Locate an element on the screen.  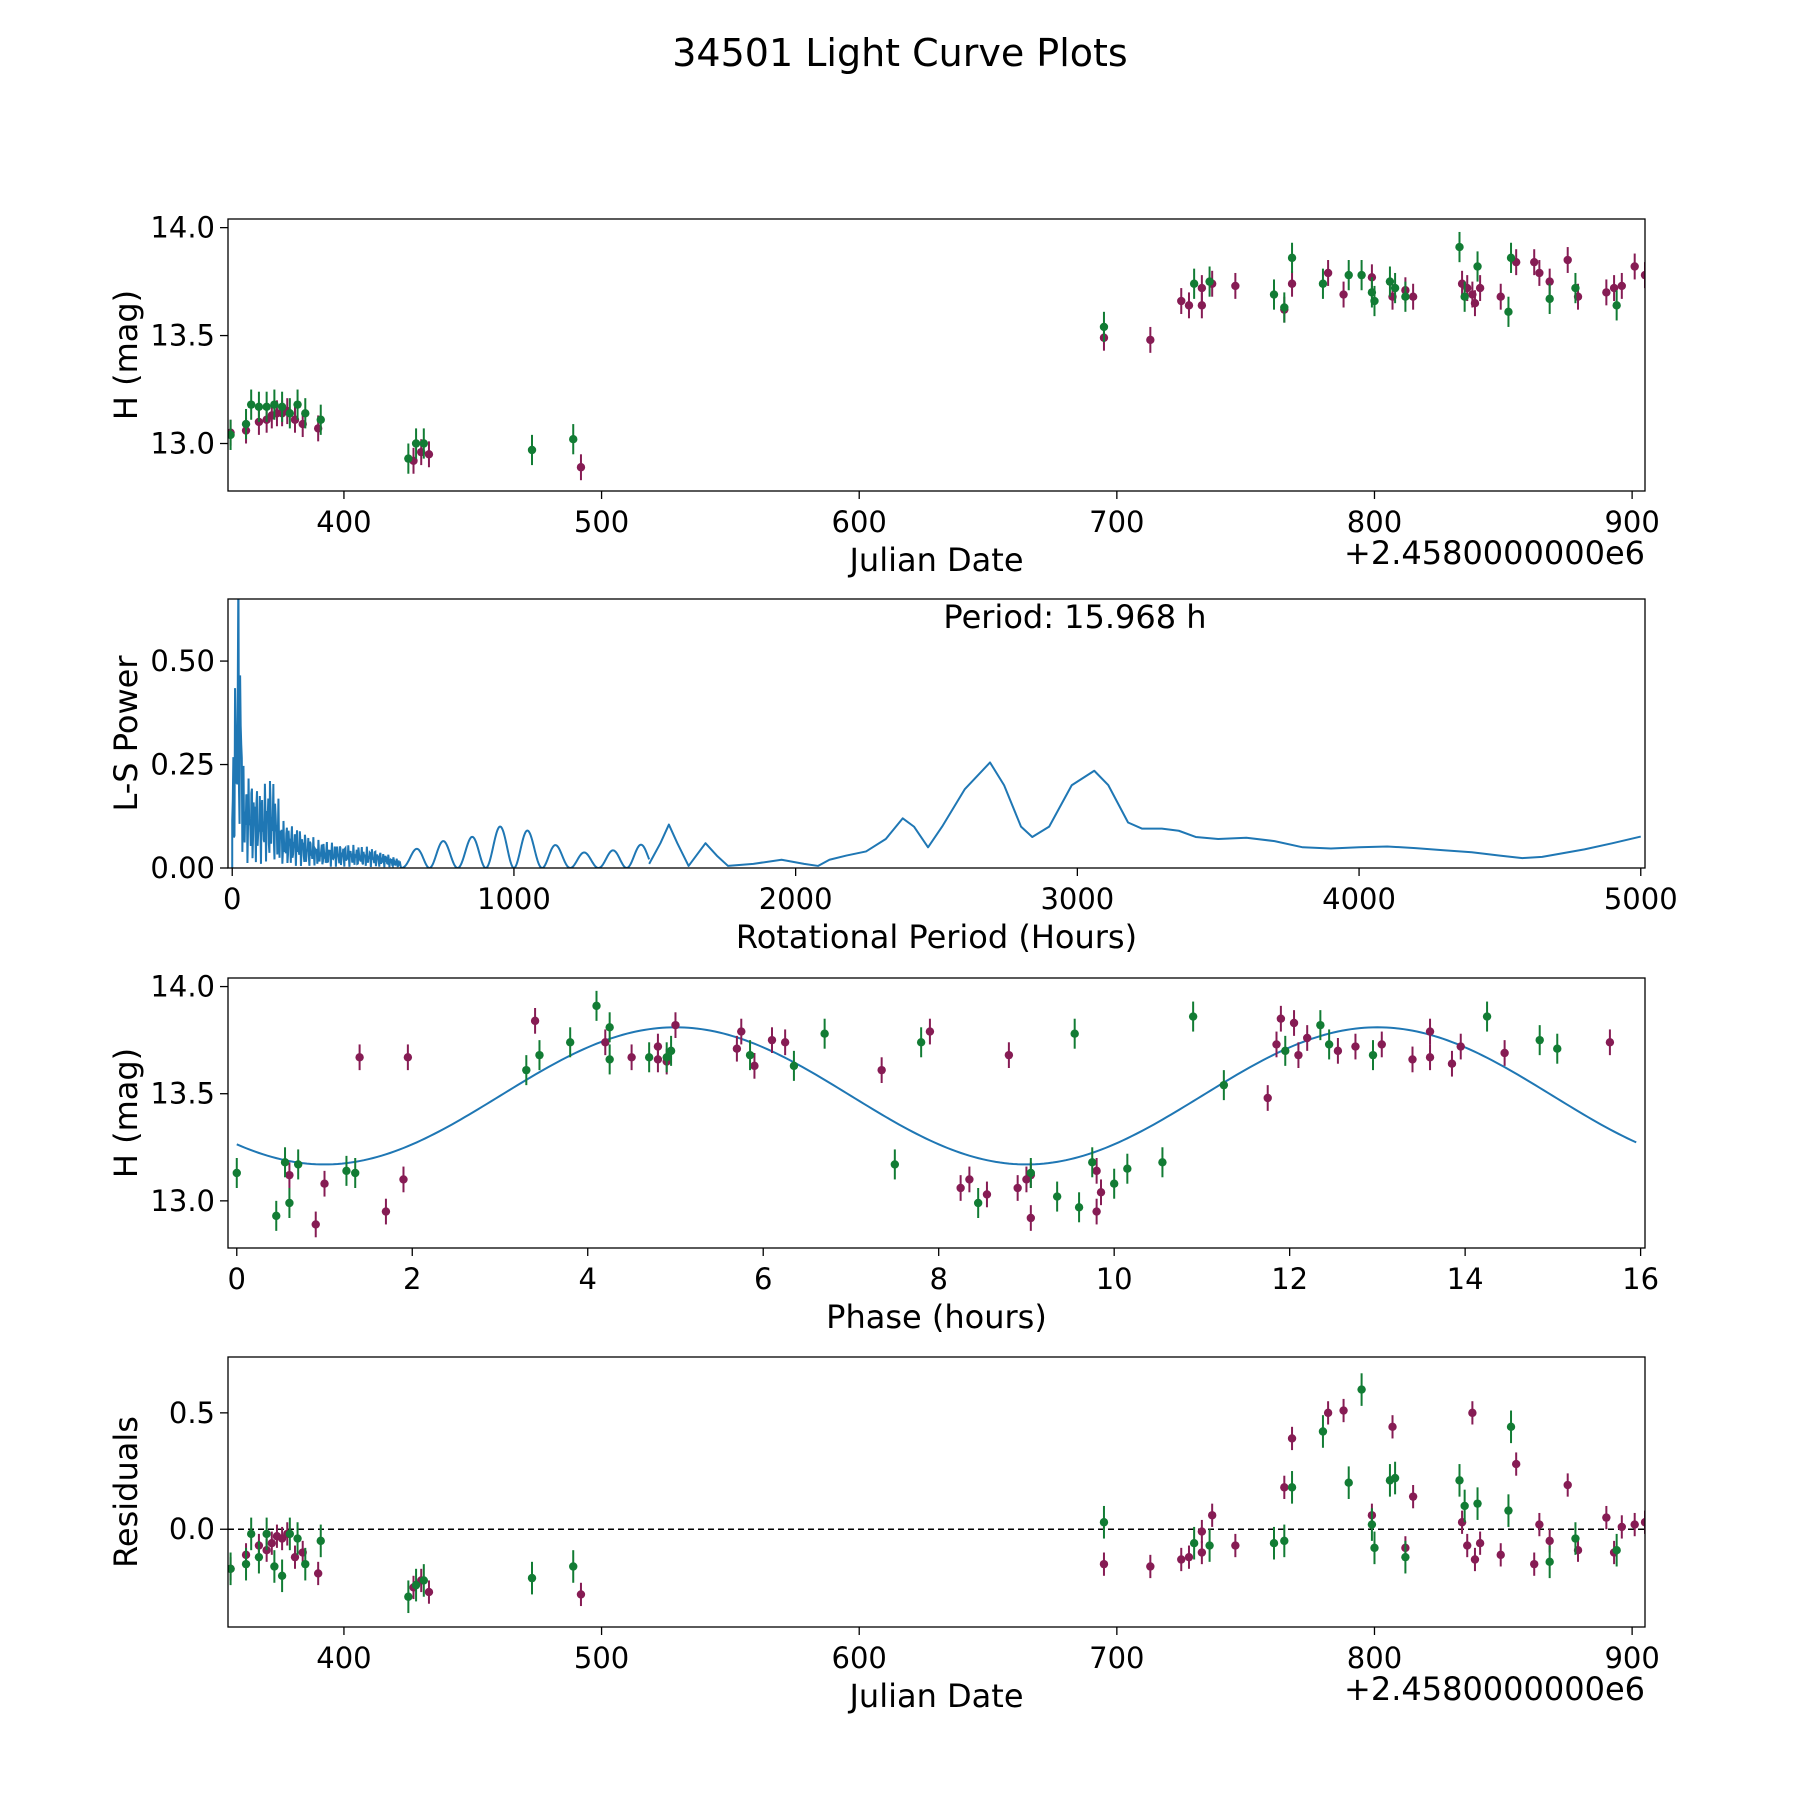
phased-xlabel: Phase (hours) is located at coordinates (936, 1317).